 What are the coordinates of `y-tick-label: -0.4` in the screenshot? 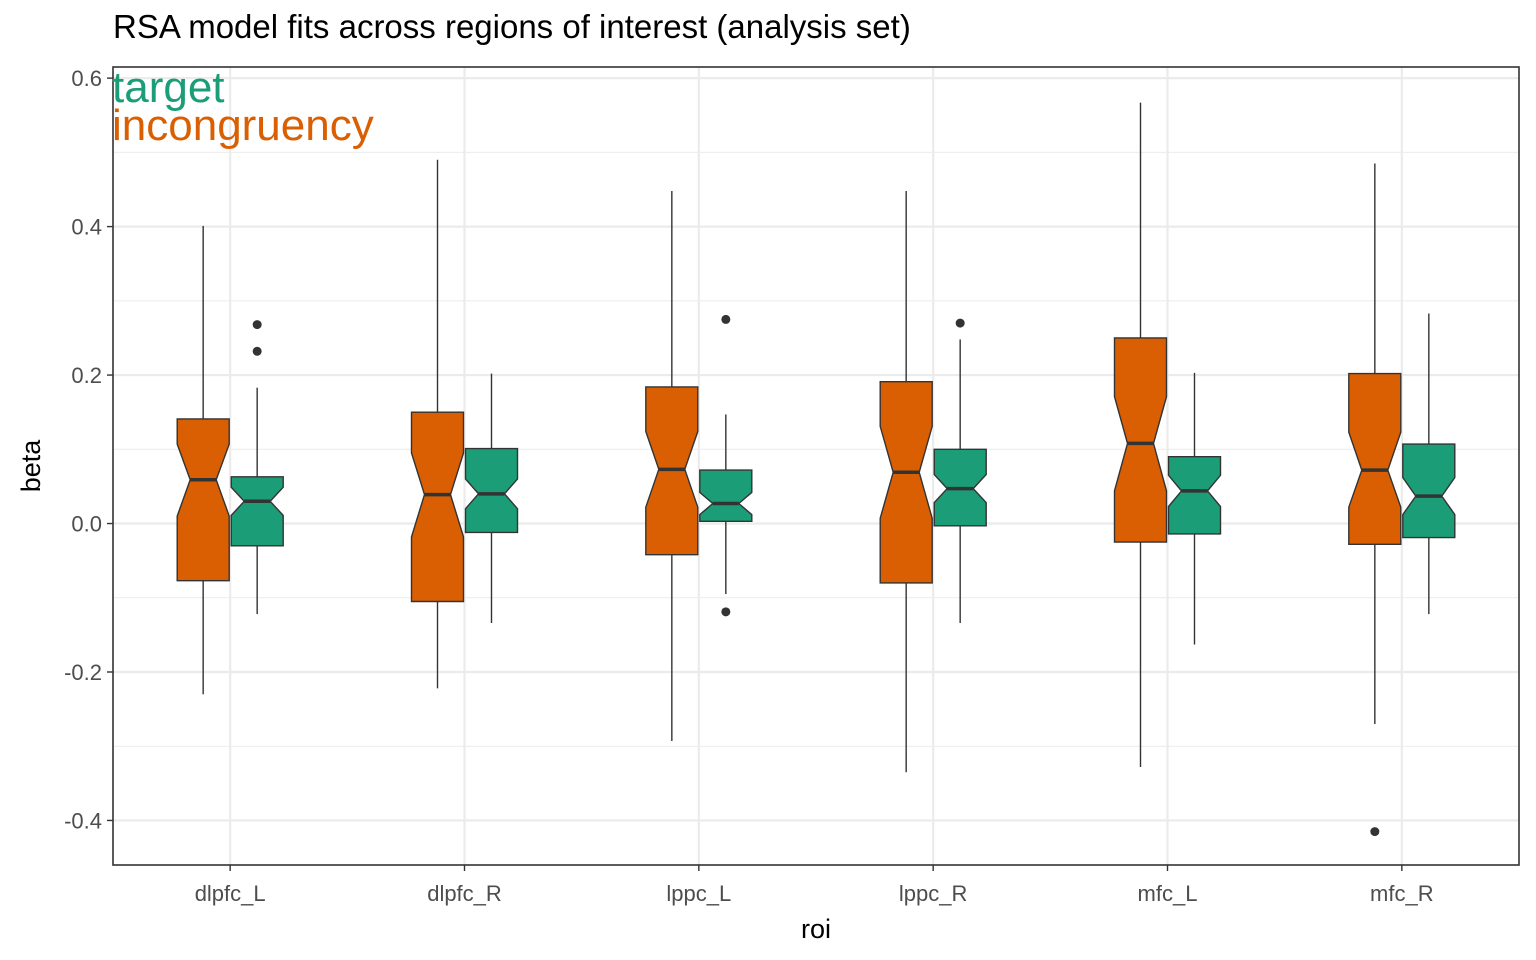 It's located at (83, 820).